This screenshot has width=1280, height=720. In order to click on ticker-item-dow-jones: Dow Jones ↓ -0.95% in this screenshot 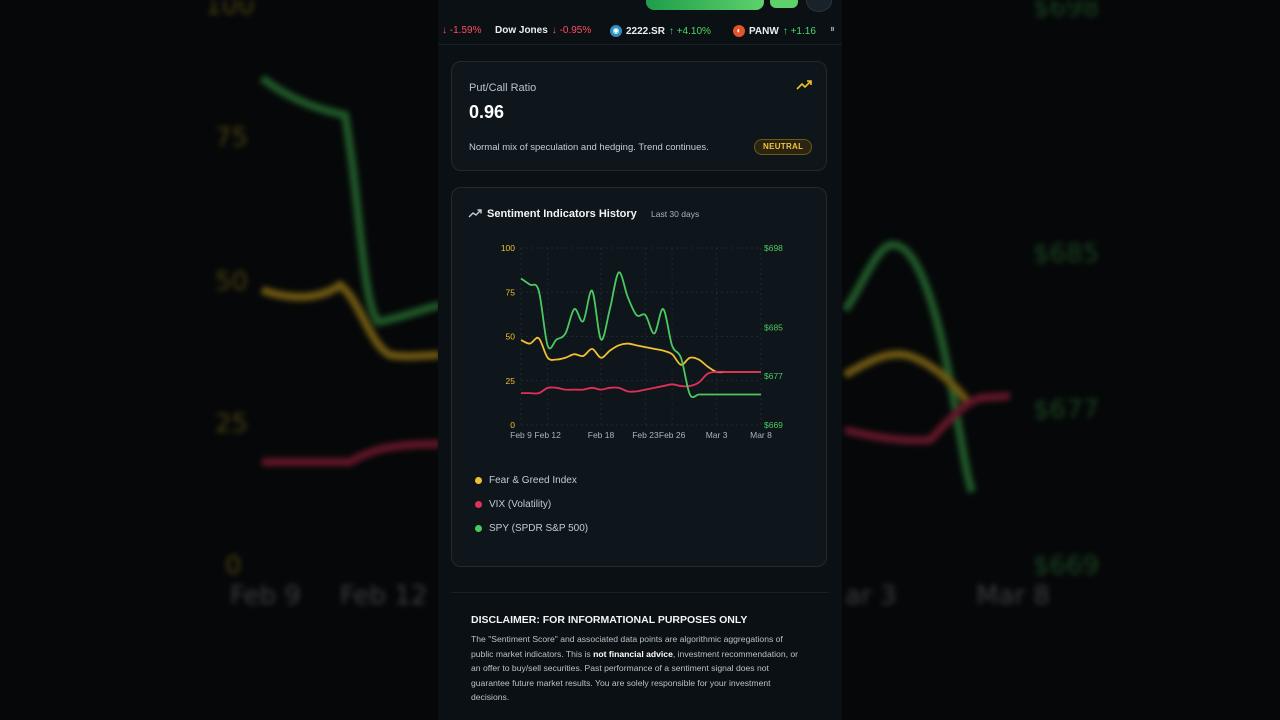, I will do `click(543, 30)`.